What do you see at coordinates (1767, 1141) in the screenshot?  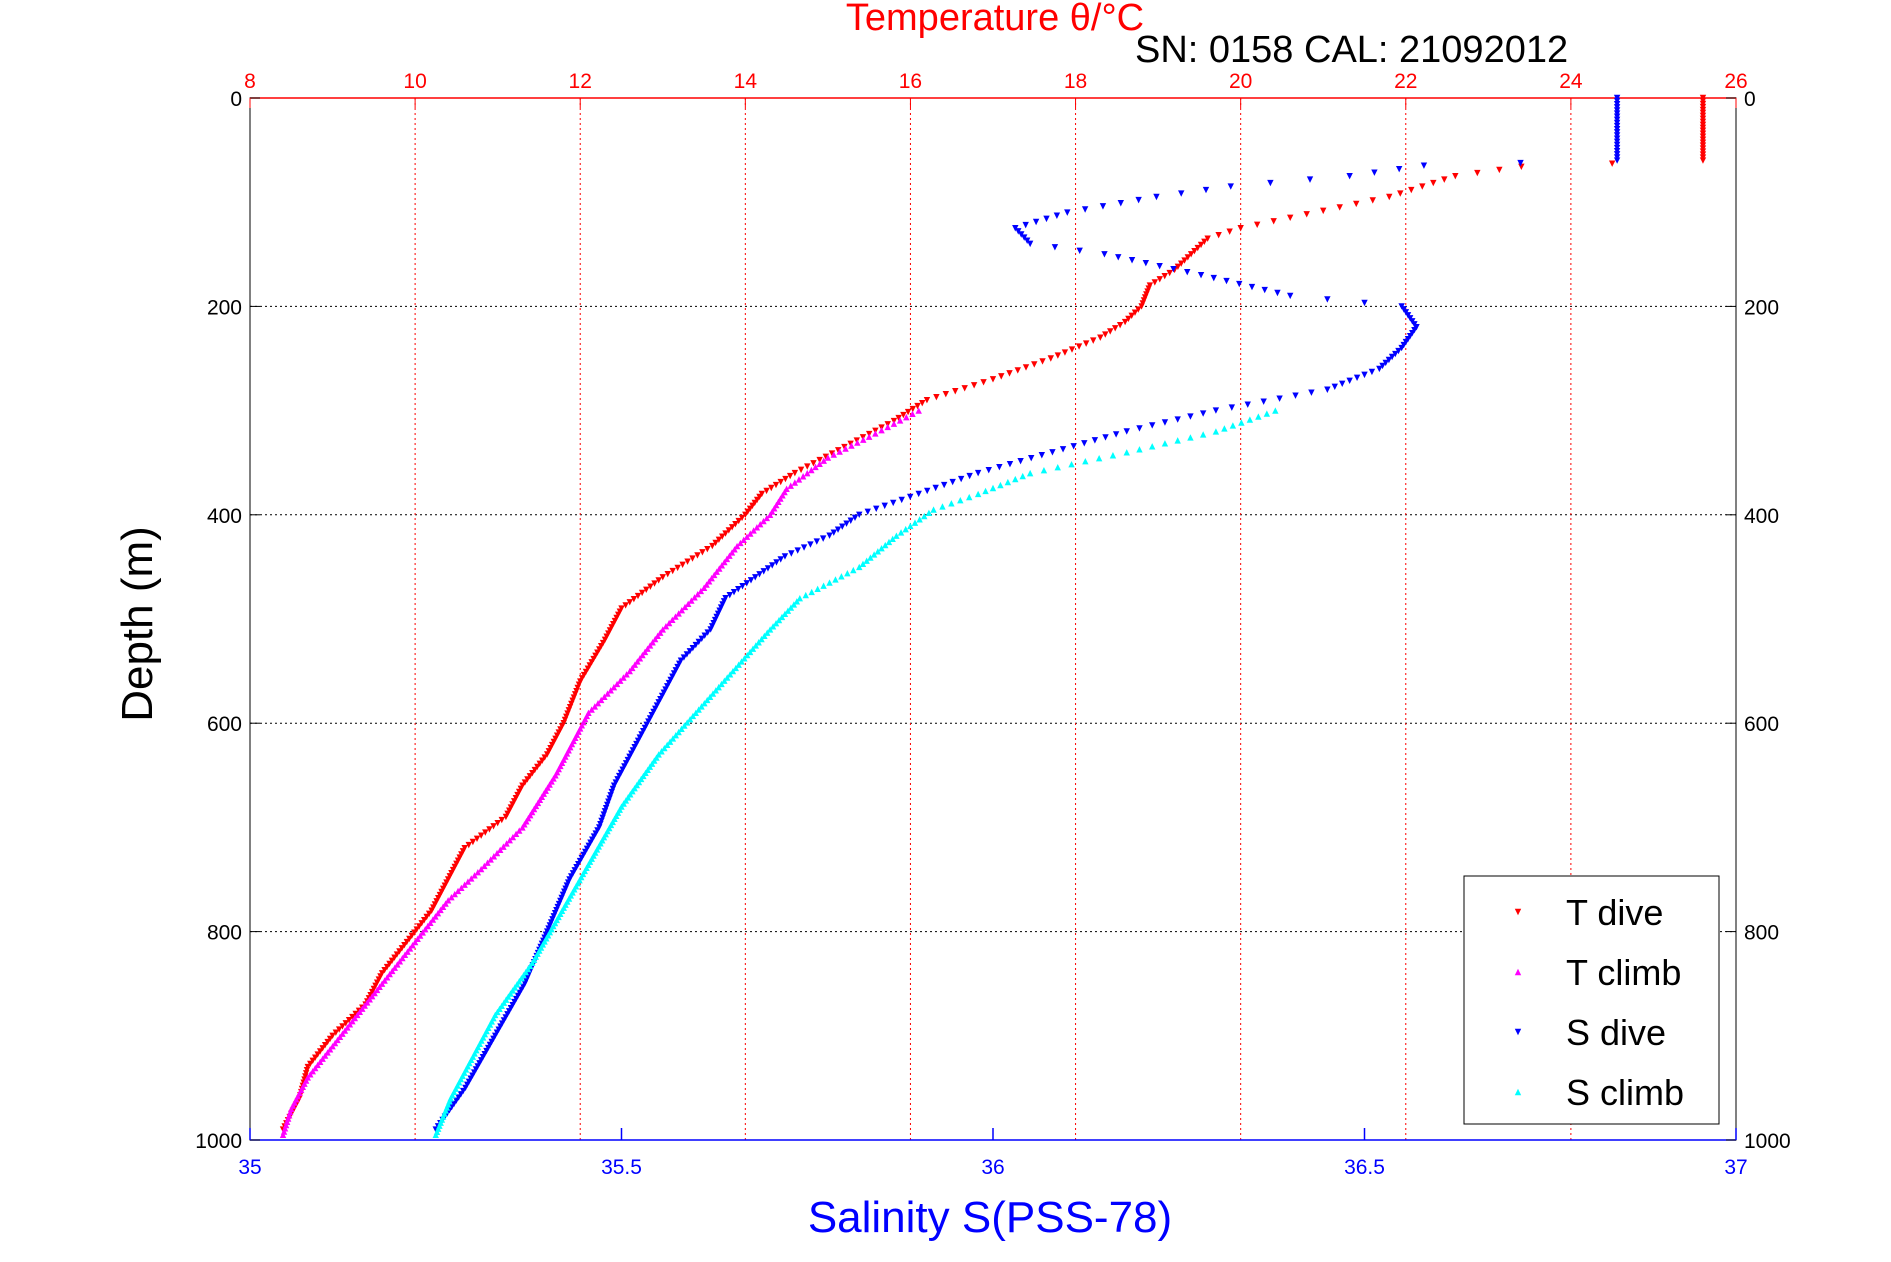 I see `y-tick-label-right: 1000` at bounding box center [1767, 1141].